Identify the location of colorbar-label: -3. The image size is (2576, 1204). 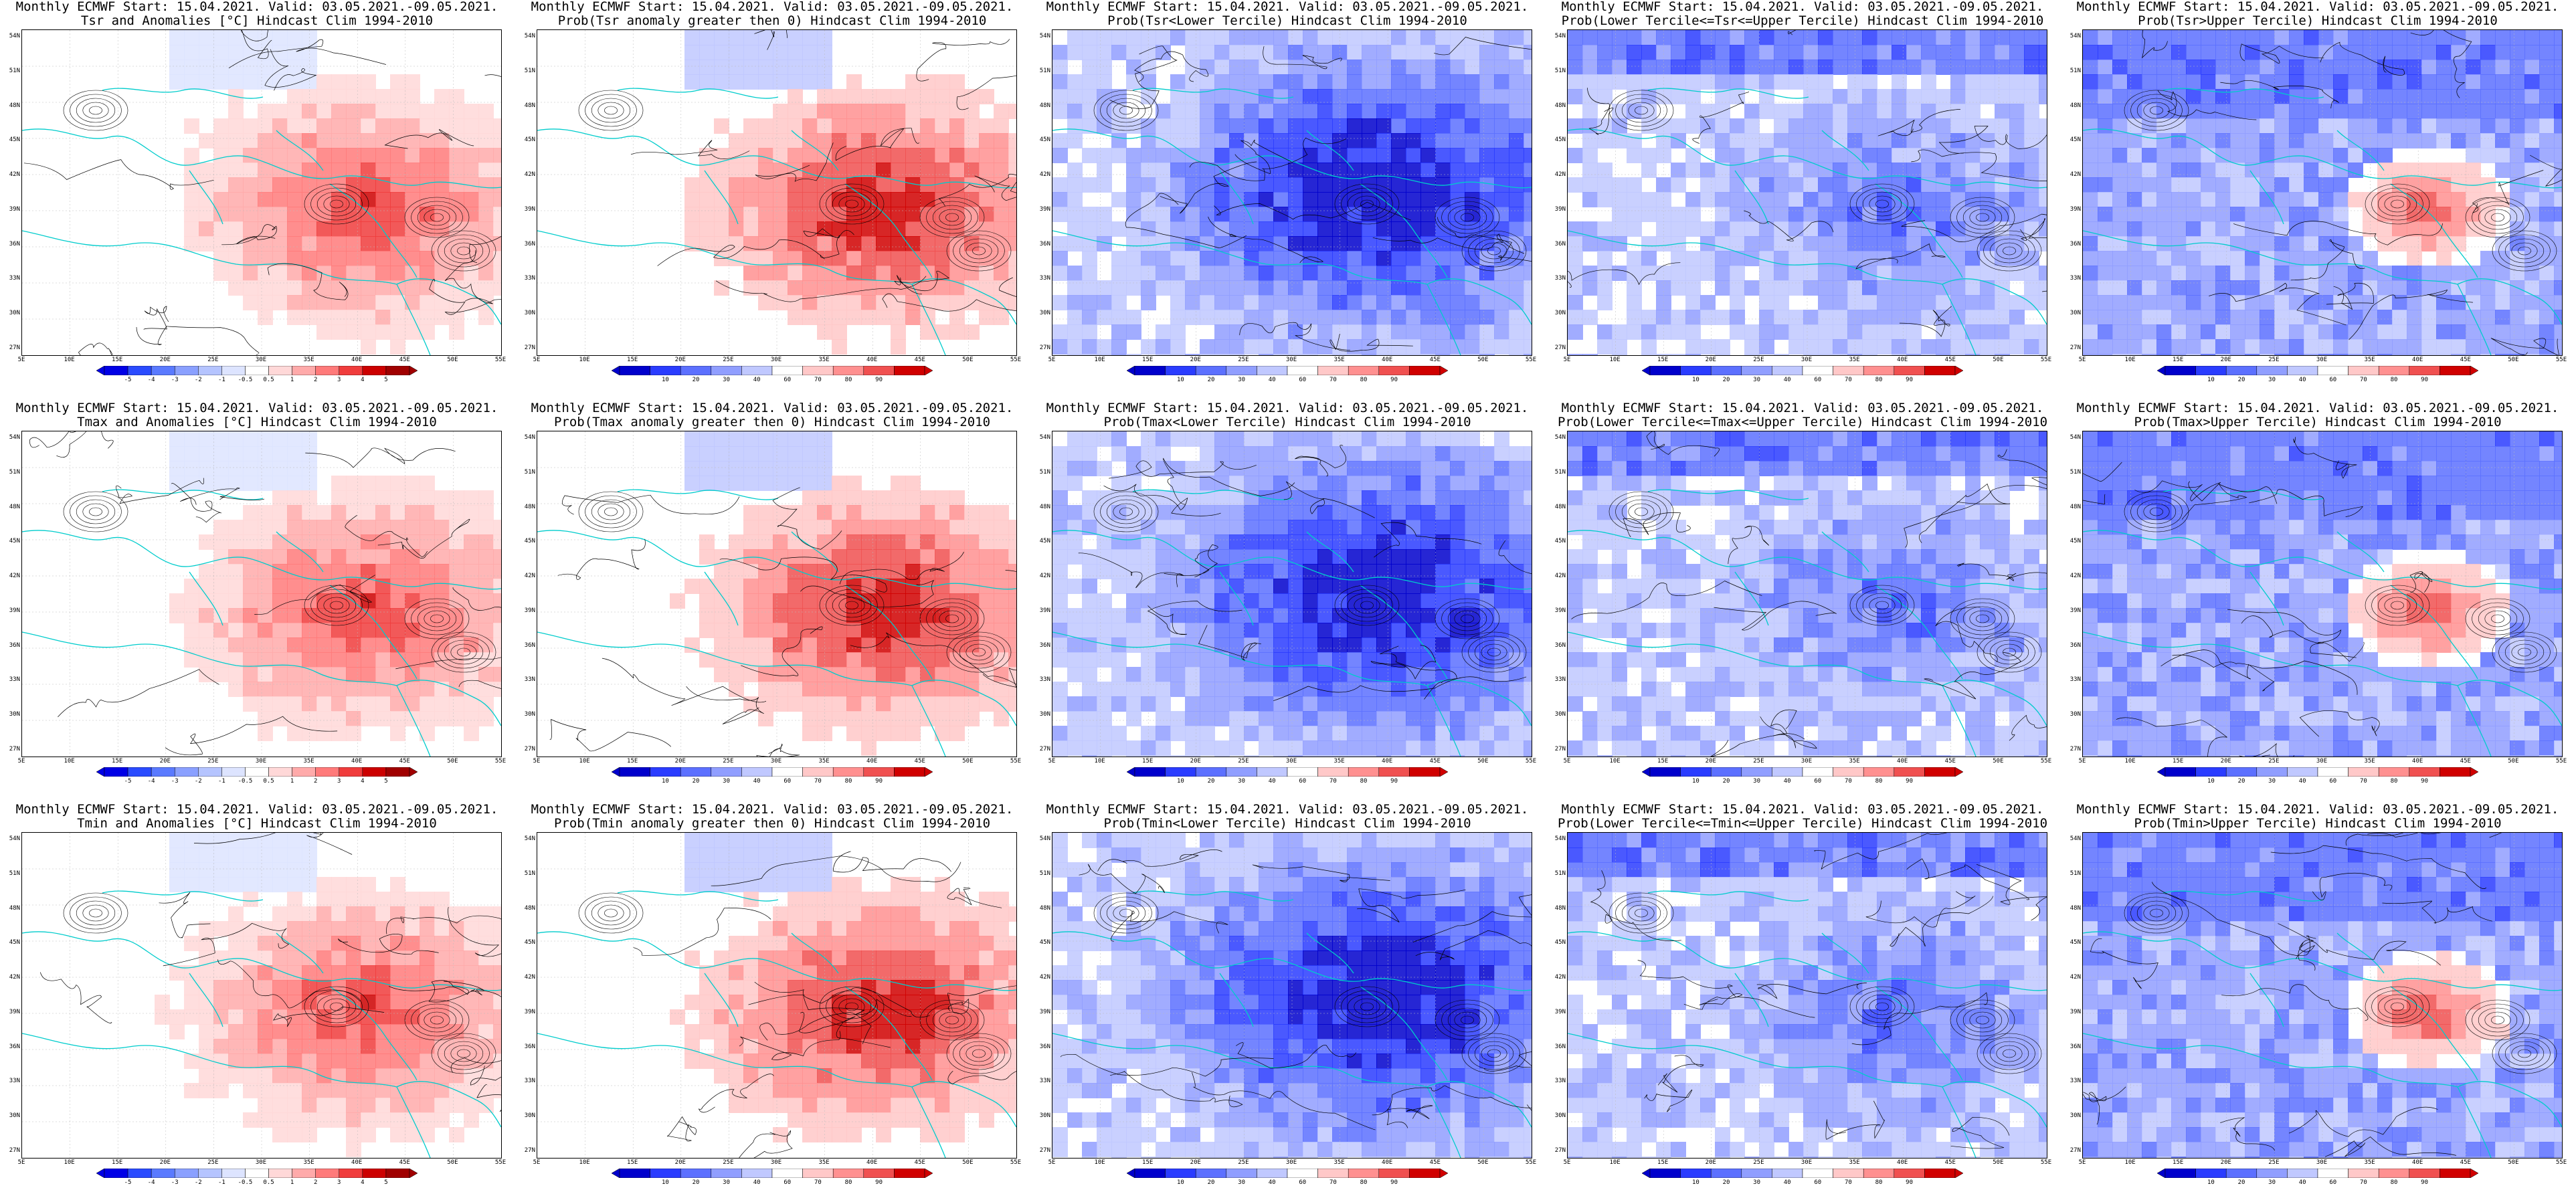
(175, 380).